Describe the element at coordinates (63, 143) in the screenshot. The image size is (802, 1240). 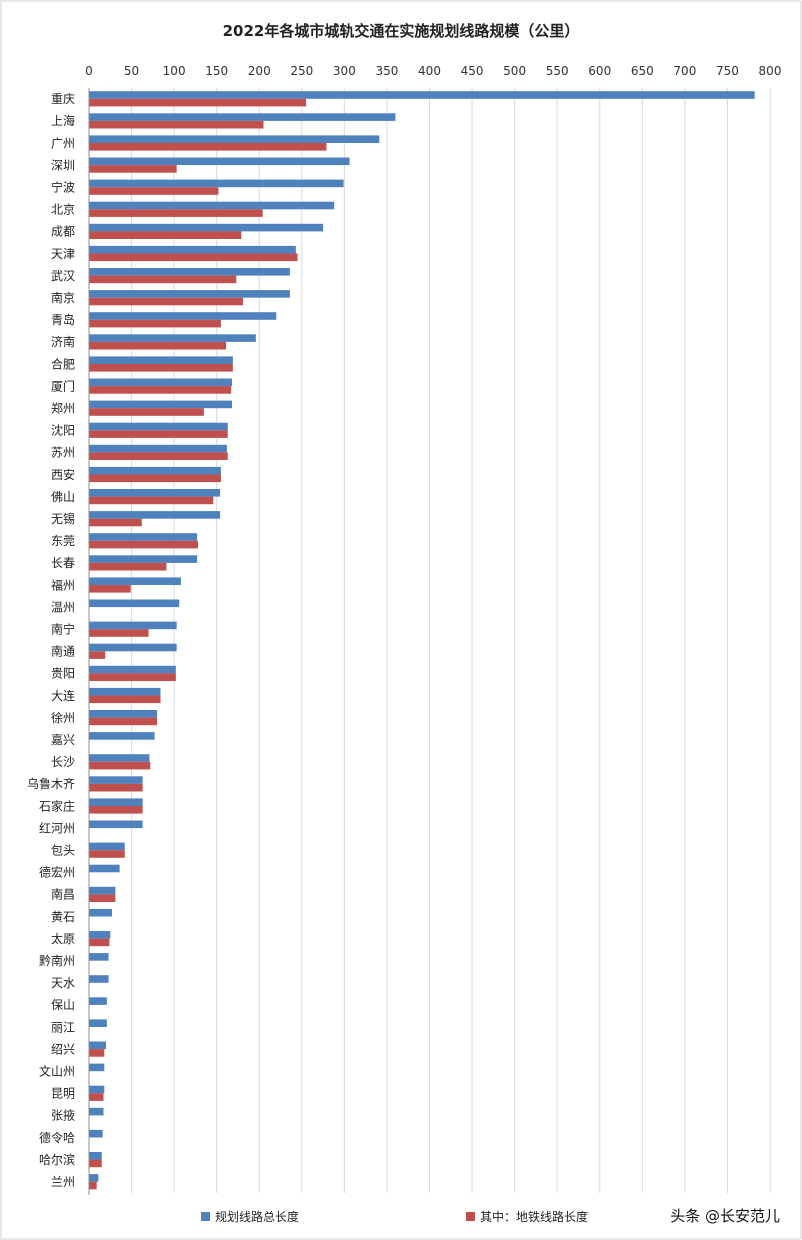
I see `category-label: 广州` at that location.